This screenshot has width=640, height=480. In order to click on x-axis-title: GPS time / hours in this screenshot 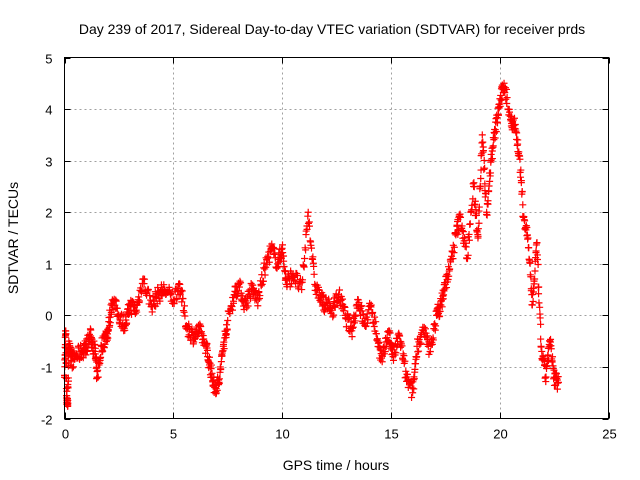, I will do `click(336, 465)`.